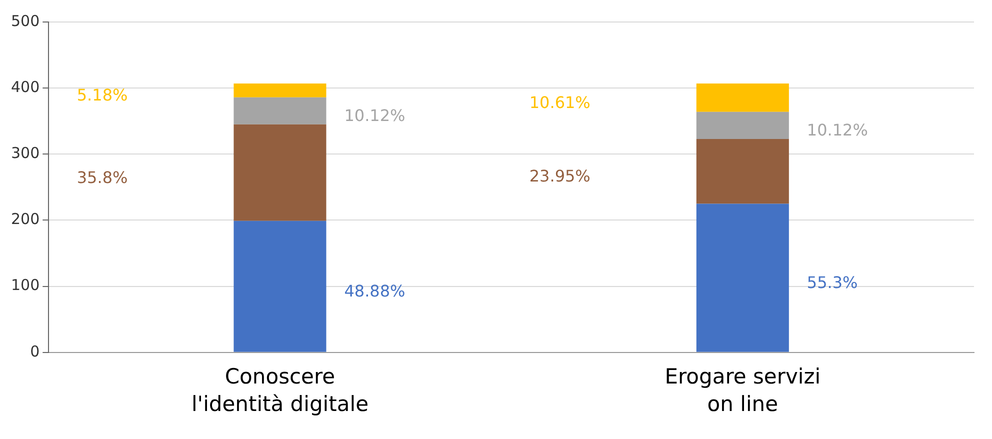  Describe the element at coordinates (102, 177) in the screenshot. I see `annotation: 35.8%` at that location.